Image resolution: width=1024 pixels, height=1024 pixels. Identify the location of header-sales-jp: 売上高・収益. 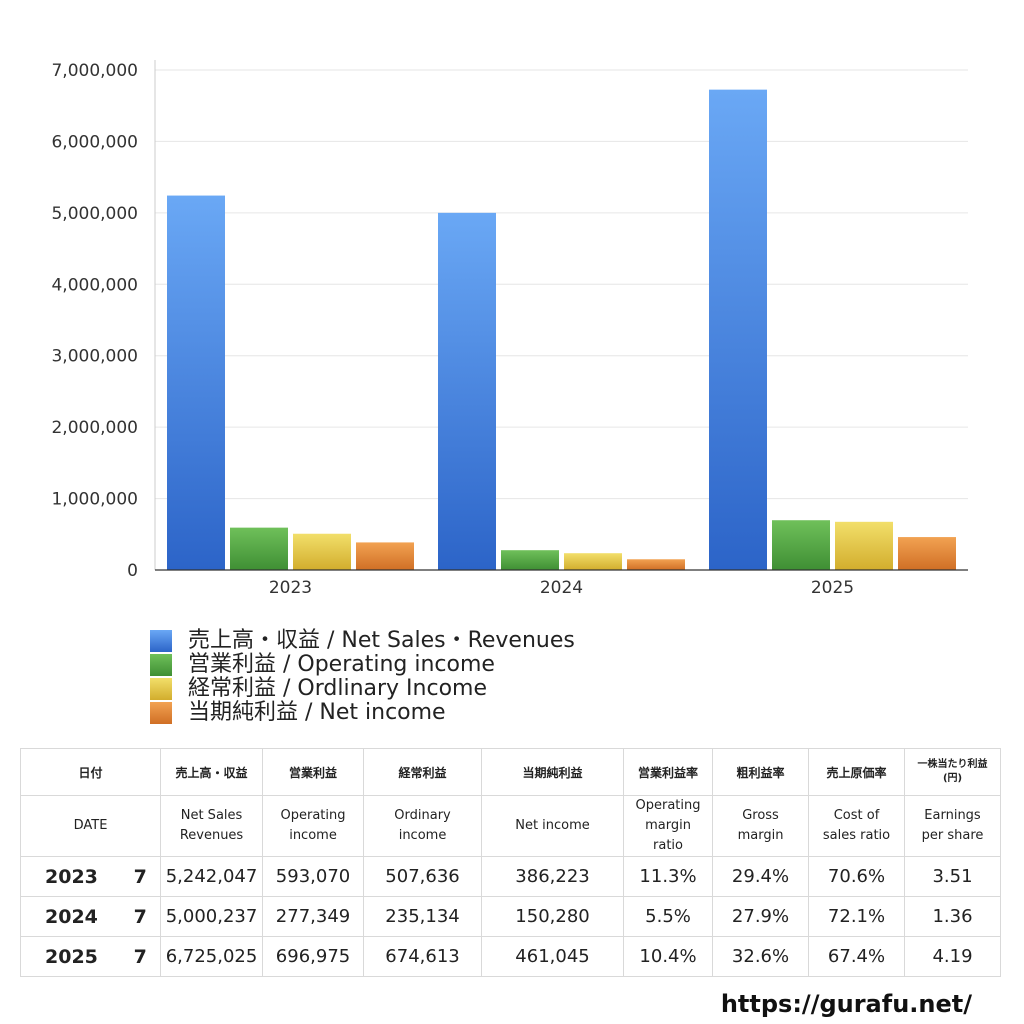
(212, 772).